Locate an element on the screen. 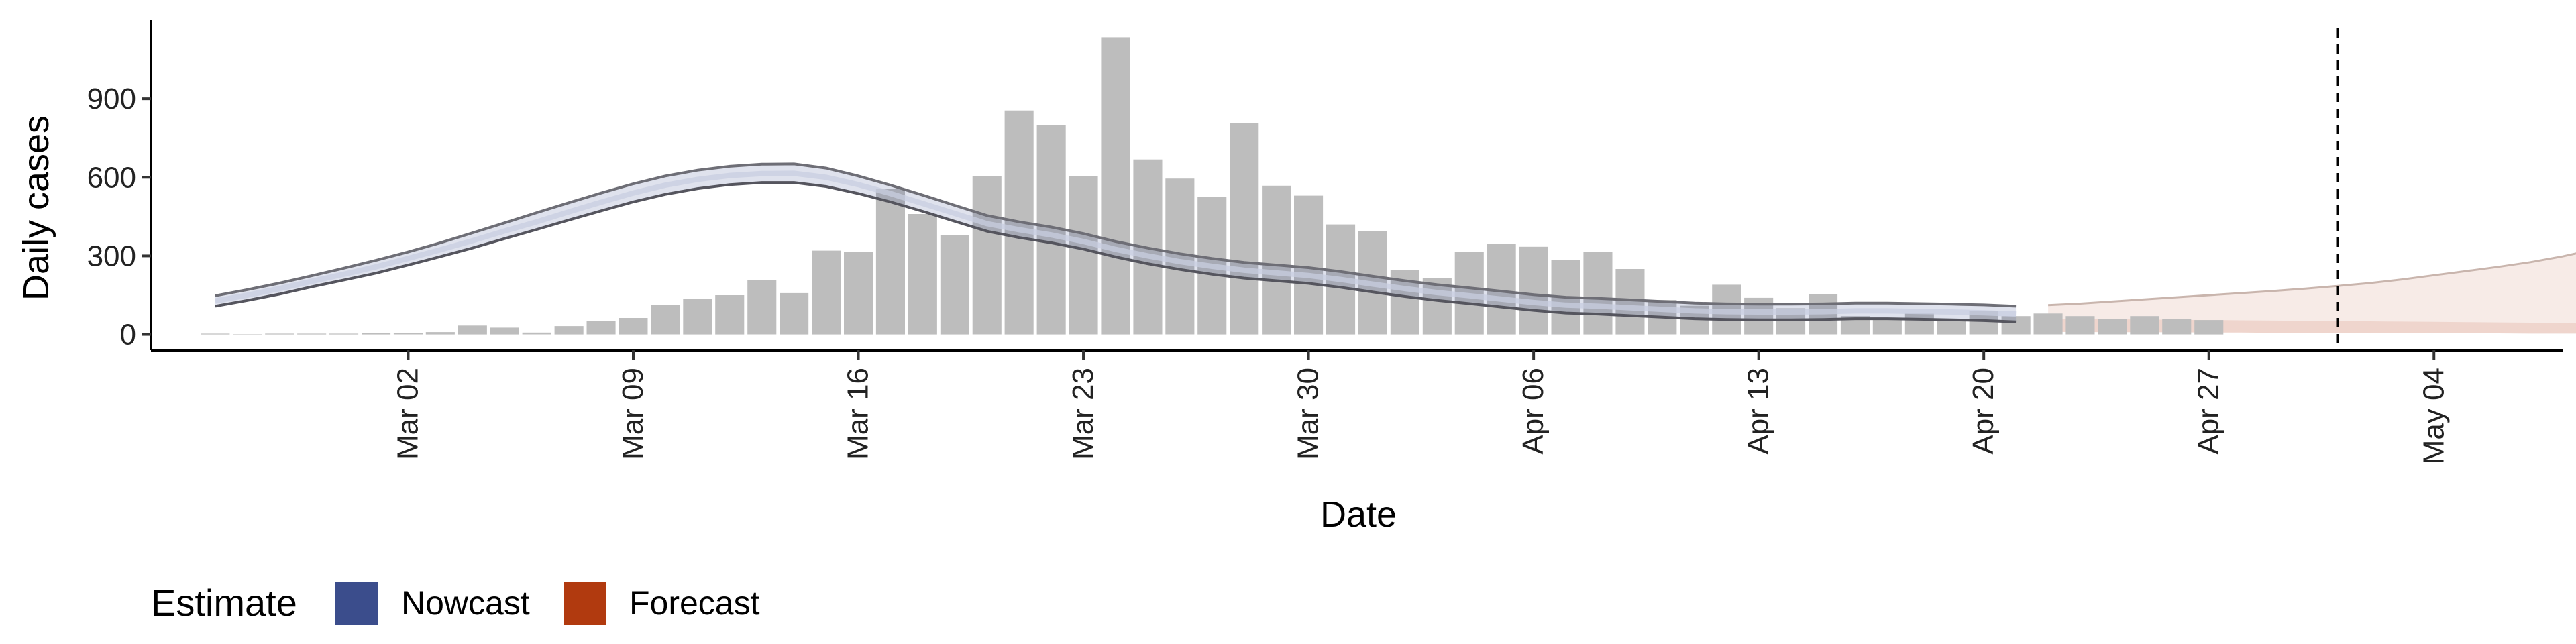 This screenshot has width=2576, height=644. y-tick-label: 600 is located at coordinates (111, 177).